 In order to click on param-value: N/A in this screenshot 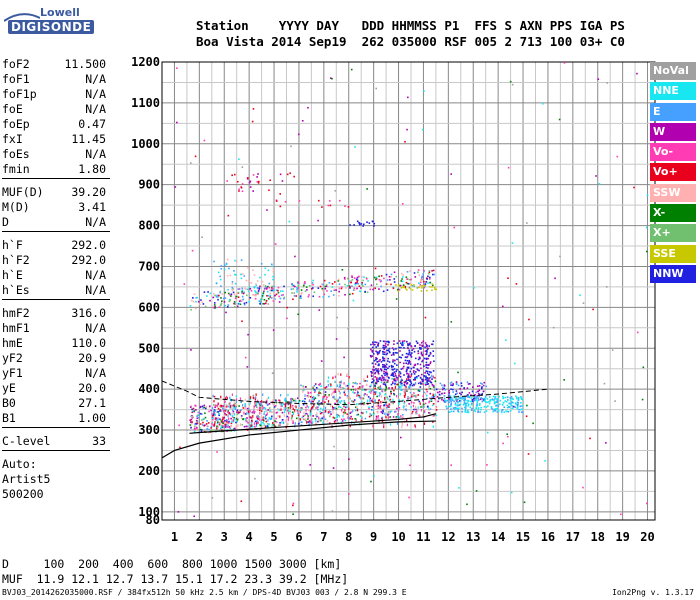, I will do `click(95, 275)`.